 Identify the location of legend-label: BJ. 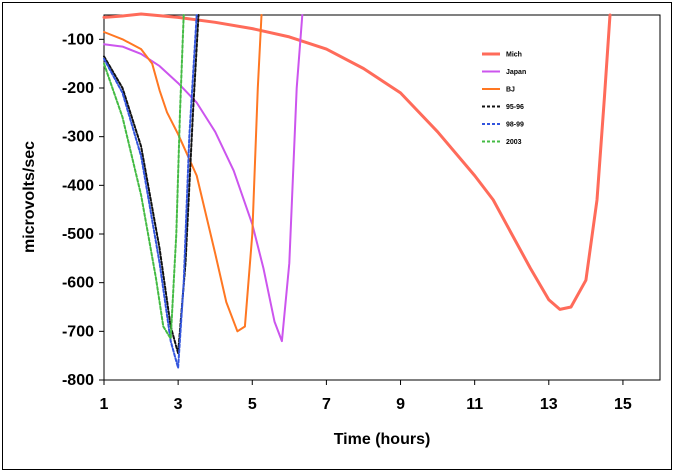
(510, 90).